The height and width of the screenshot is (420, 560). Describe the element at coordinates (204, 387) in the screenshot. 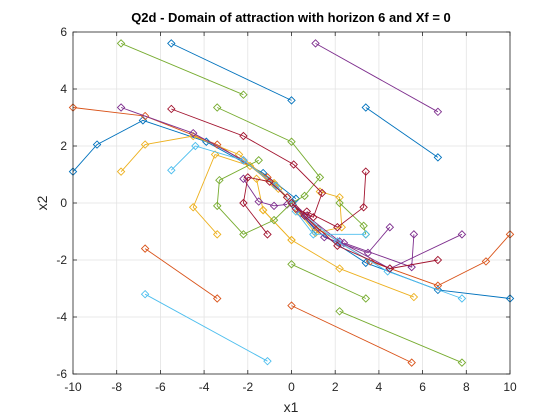

I see `x-tick-label: -4` at that location.